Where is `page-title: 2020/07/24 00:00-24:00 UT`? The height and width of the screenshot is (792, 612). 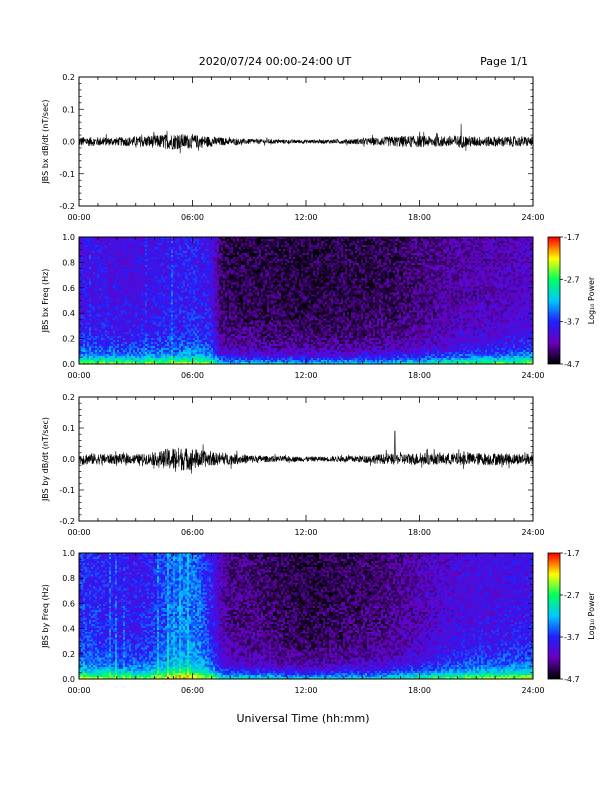
page-title: 2020/07/24 00:00-24:00 UT is located at coordinates (275, 61).